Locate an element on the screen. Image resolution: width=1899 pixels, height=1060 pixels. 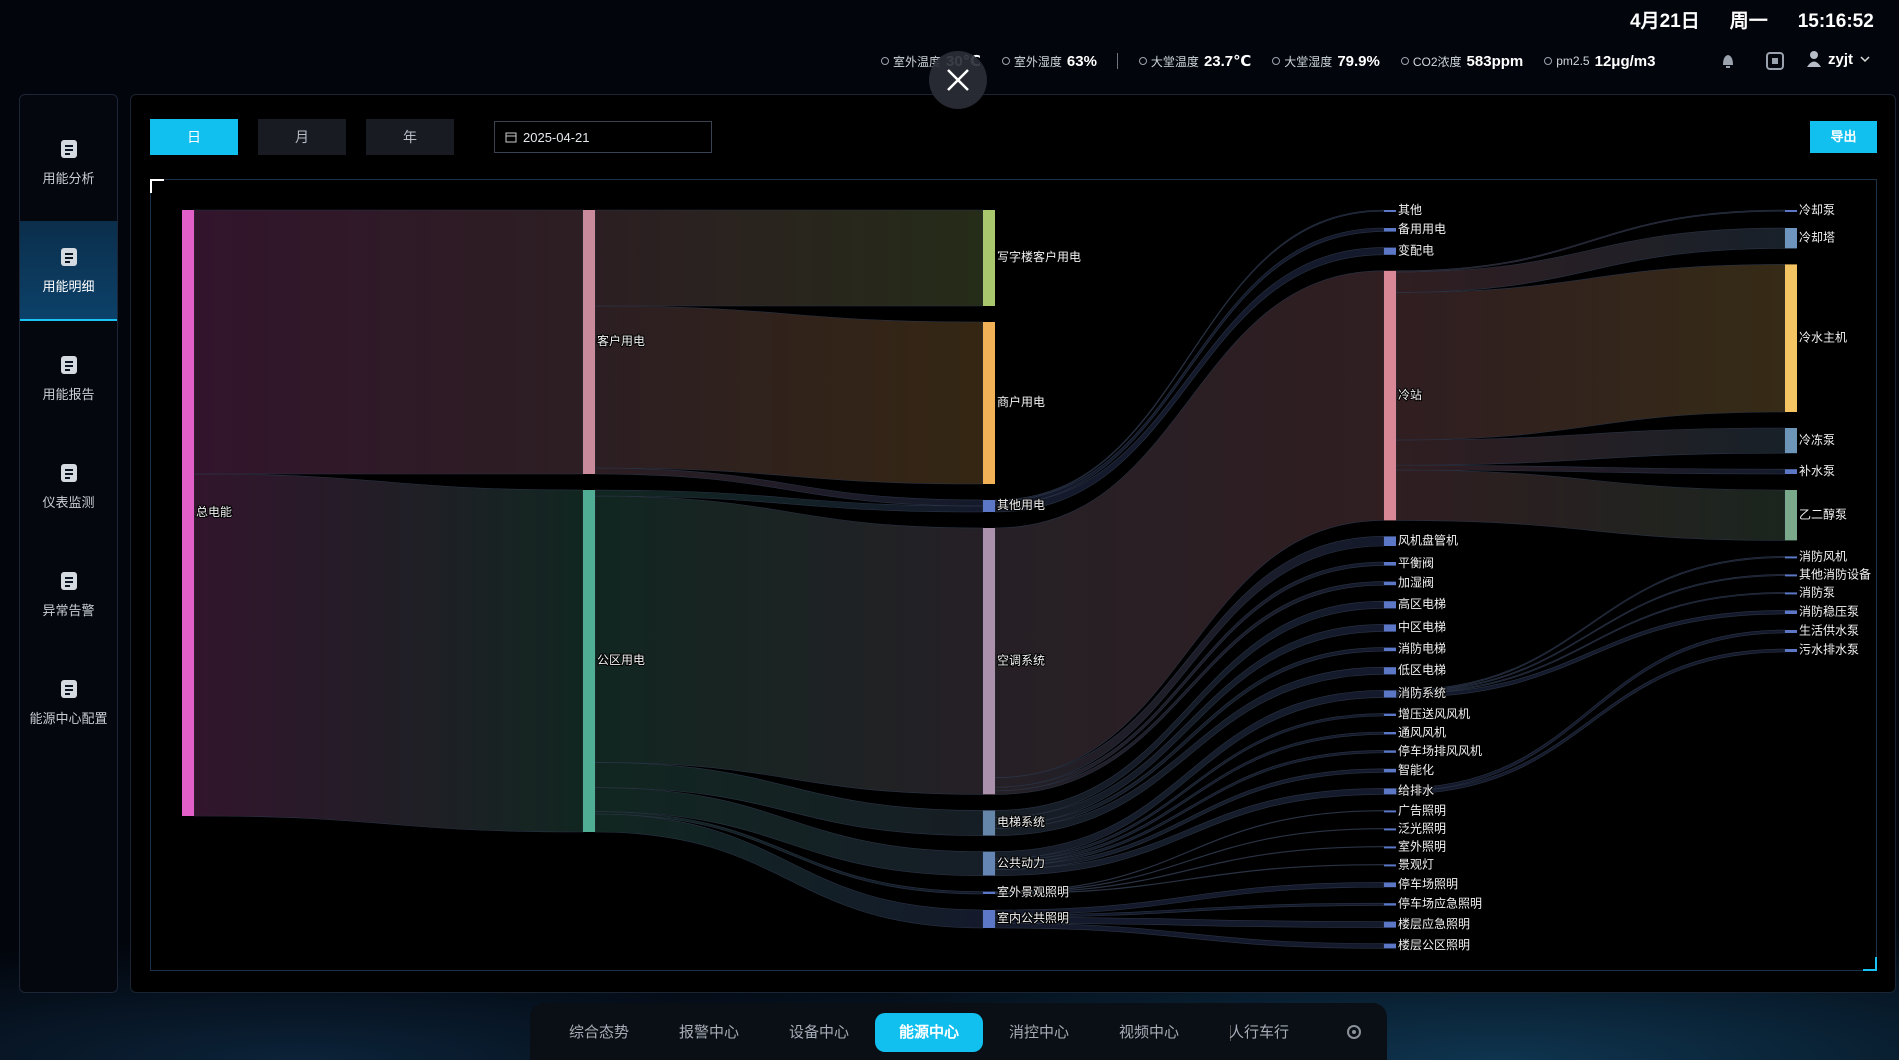
sidebar-item: 用能明细 is located at coordinates (68, 271).